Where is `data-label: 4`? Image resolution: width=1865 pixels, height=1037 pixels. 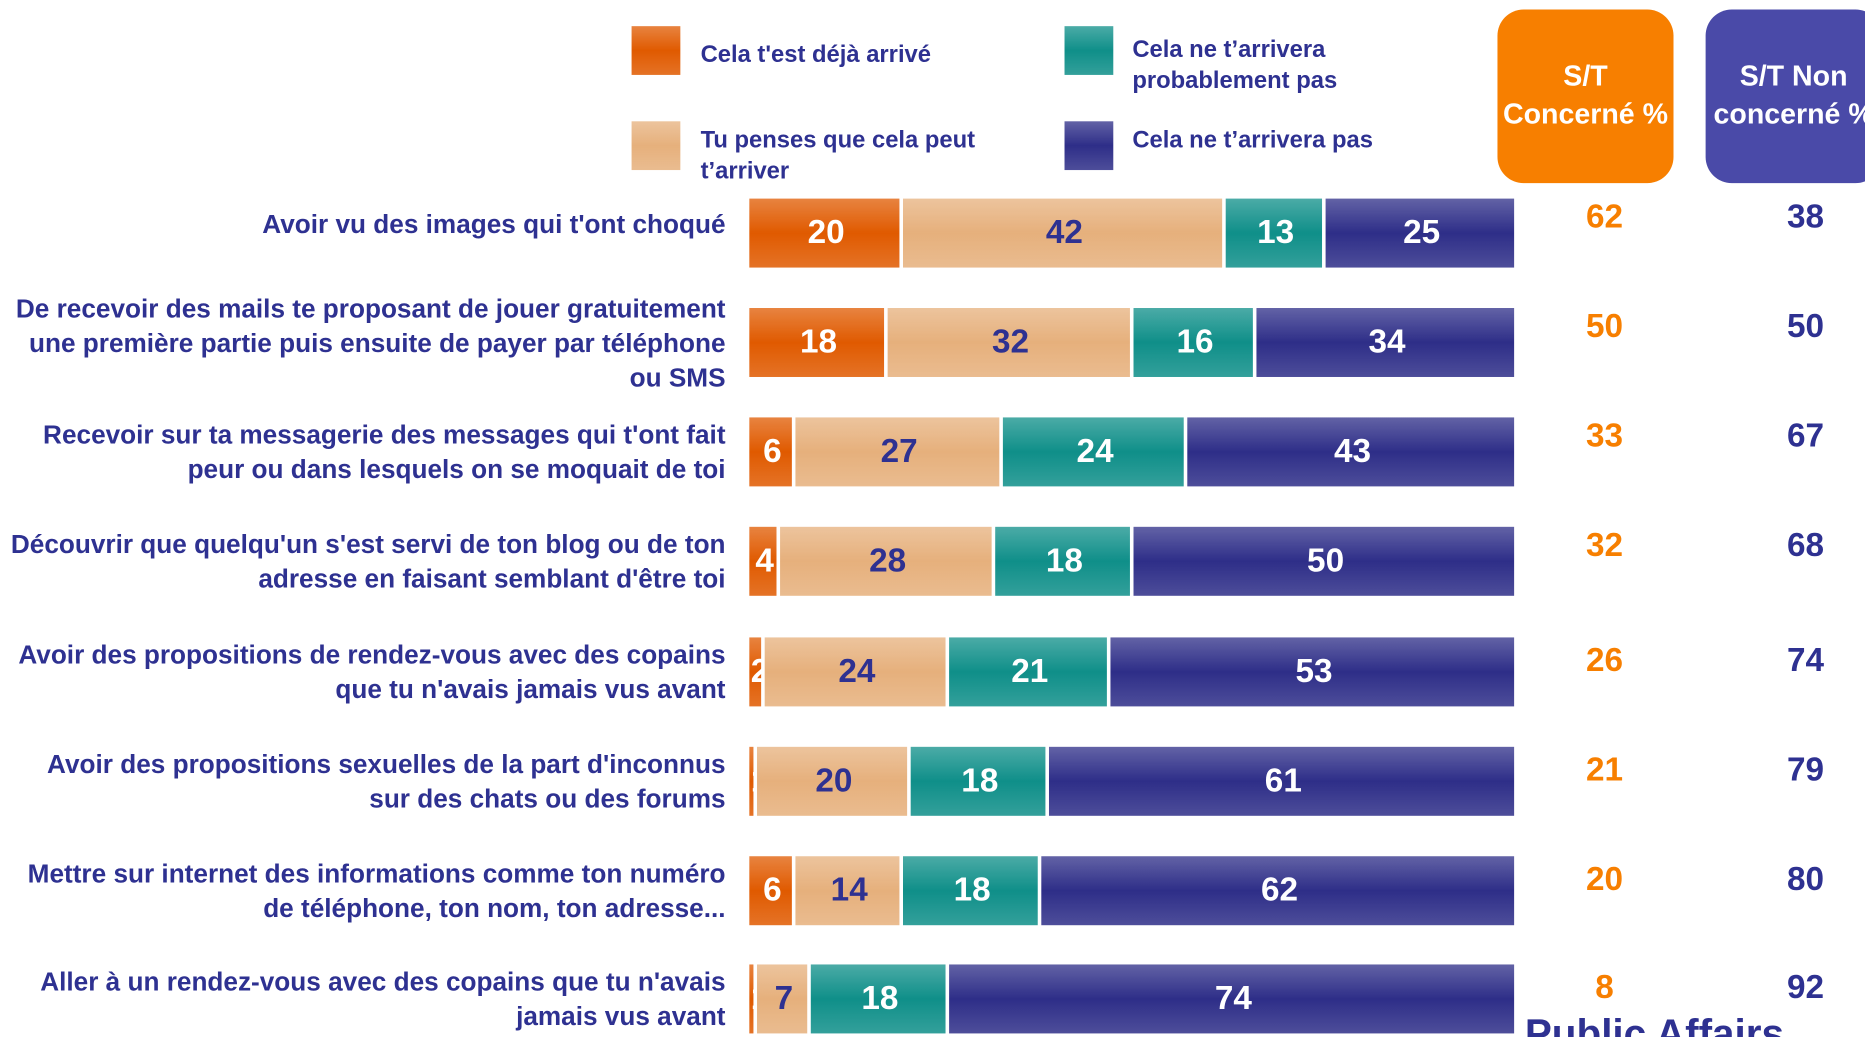
data-label: 4 is located at coordinates (764, 560).